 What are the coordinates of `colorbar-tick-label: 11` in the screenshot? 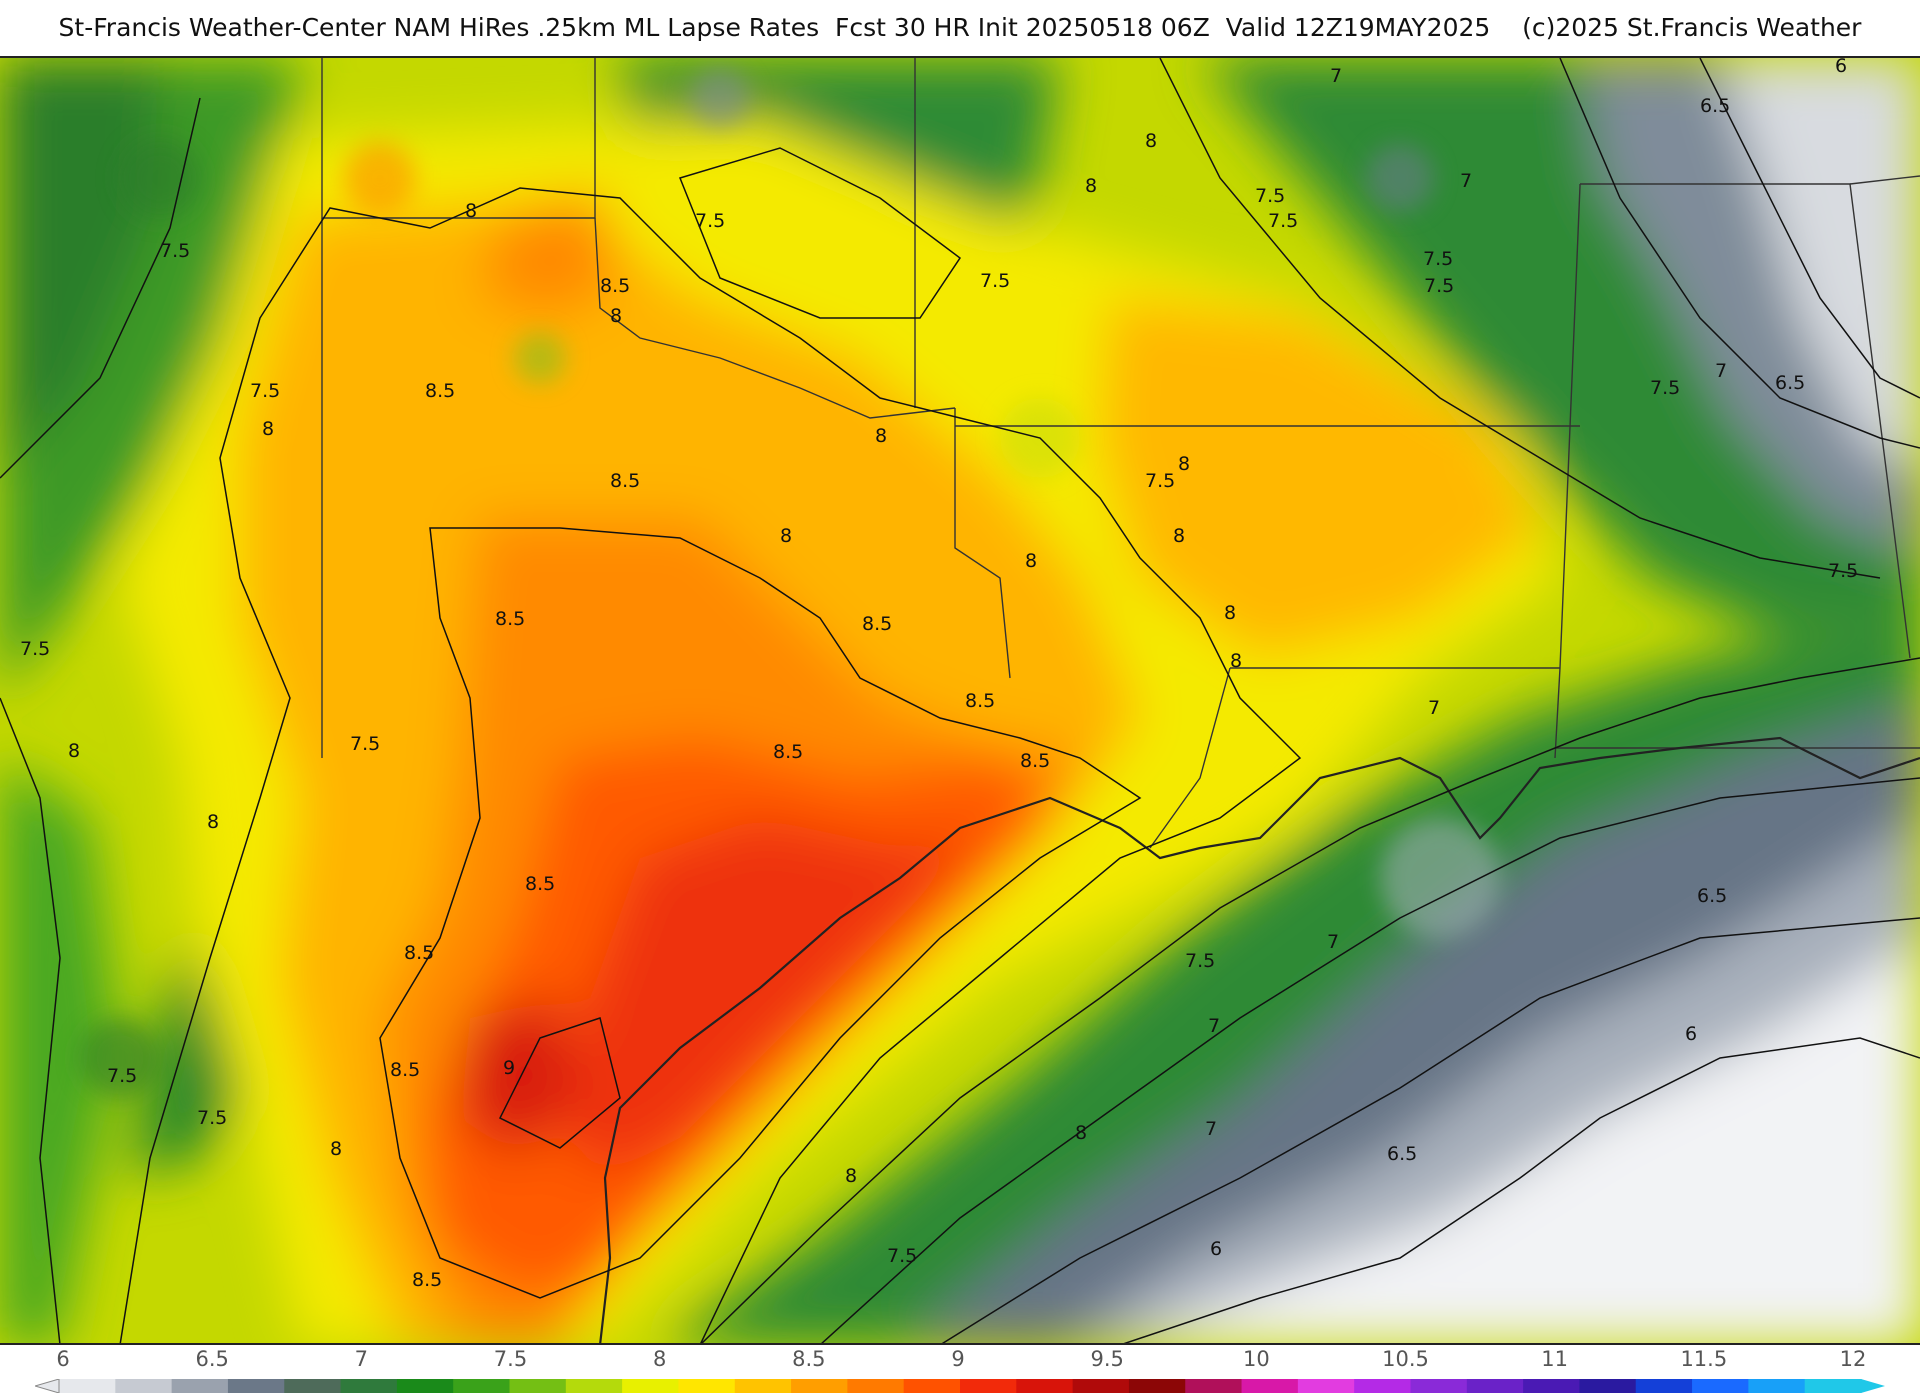 It's located at (1555, 1359).